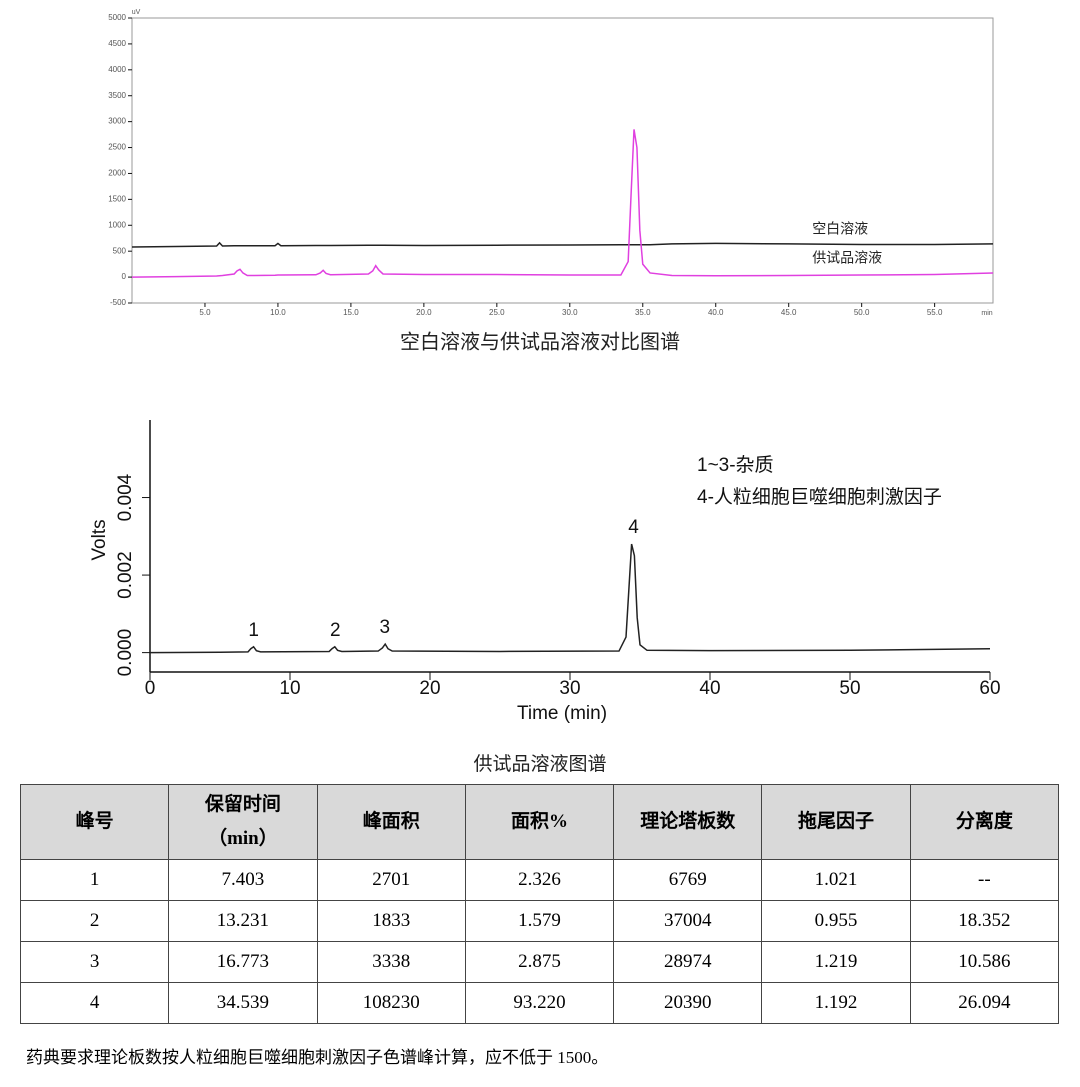  What do you see at coordinates (117, 198) in the screenshot?
I see `y-tick-label: 1500` at bounding box center [117, 198].